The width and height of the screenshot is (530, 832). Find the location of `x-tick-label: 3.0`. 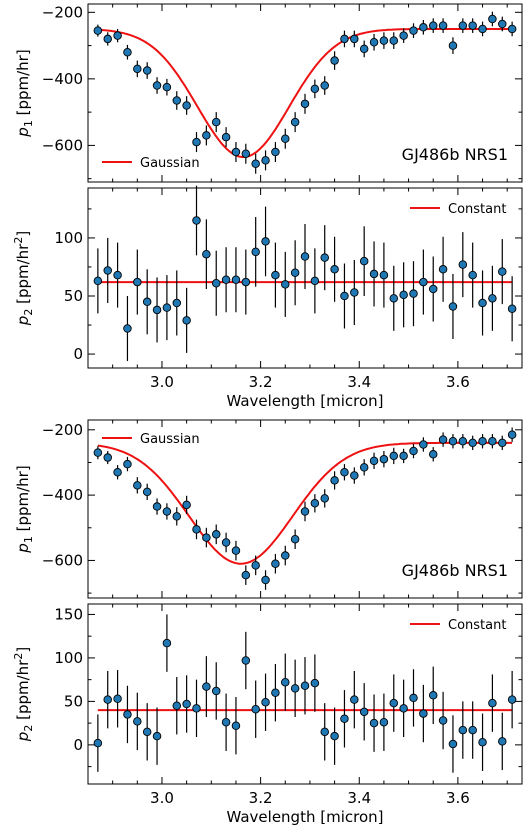

x-tick-label: 3.0 is located at coordinates (162, 382).